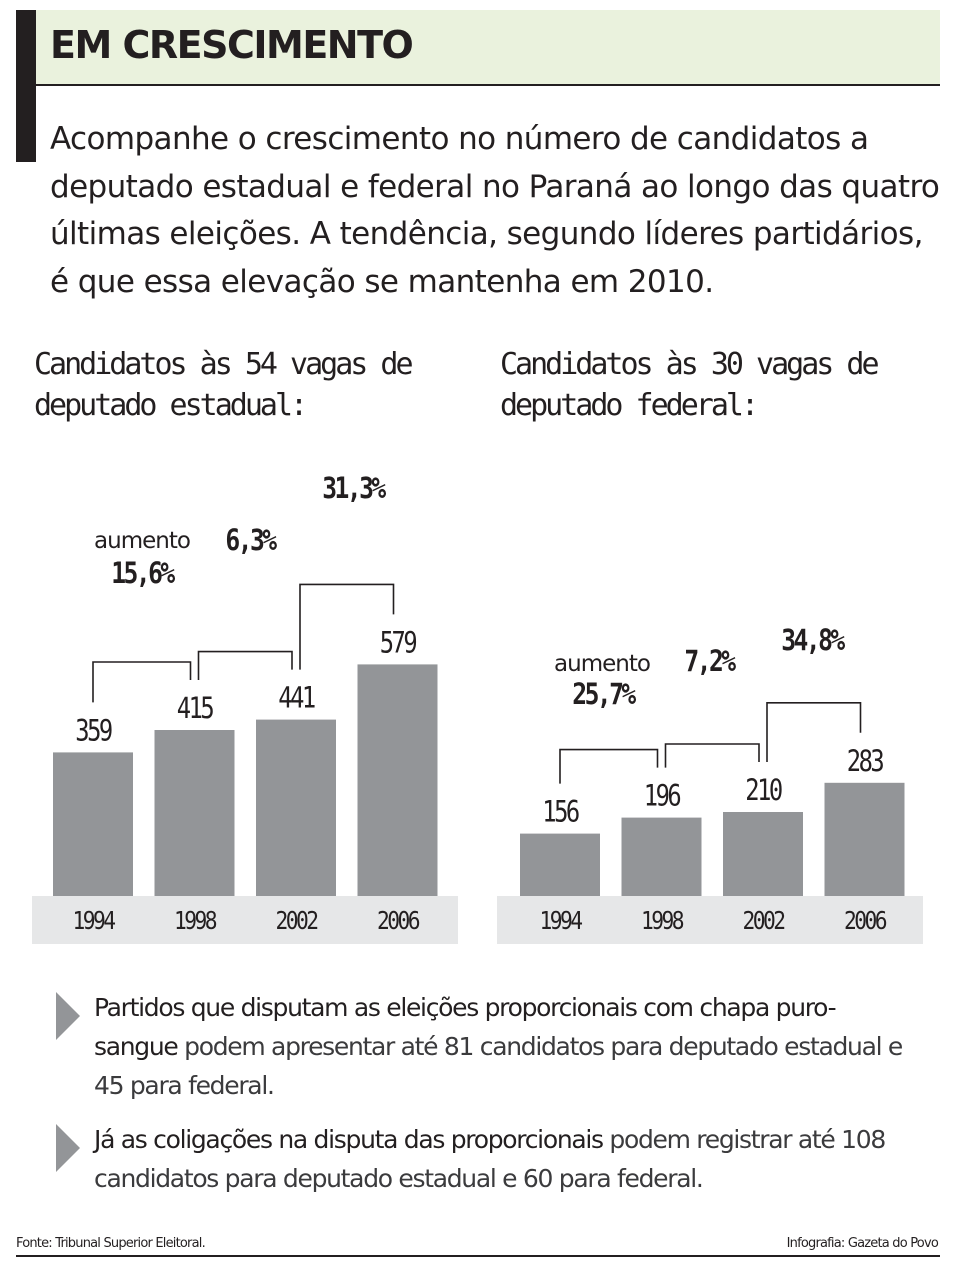 This screenshot has height=1271, width=960. Describe the element at coordinates (111, 1243) in the screenshot. I see `footer-source: Fonte: Tribunal Superior Eleitoral.` at that location.